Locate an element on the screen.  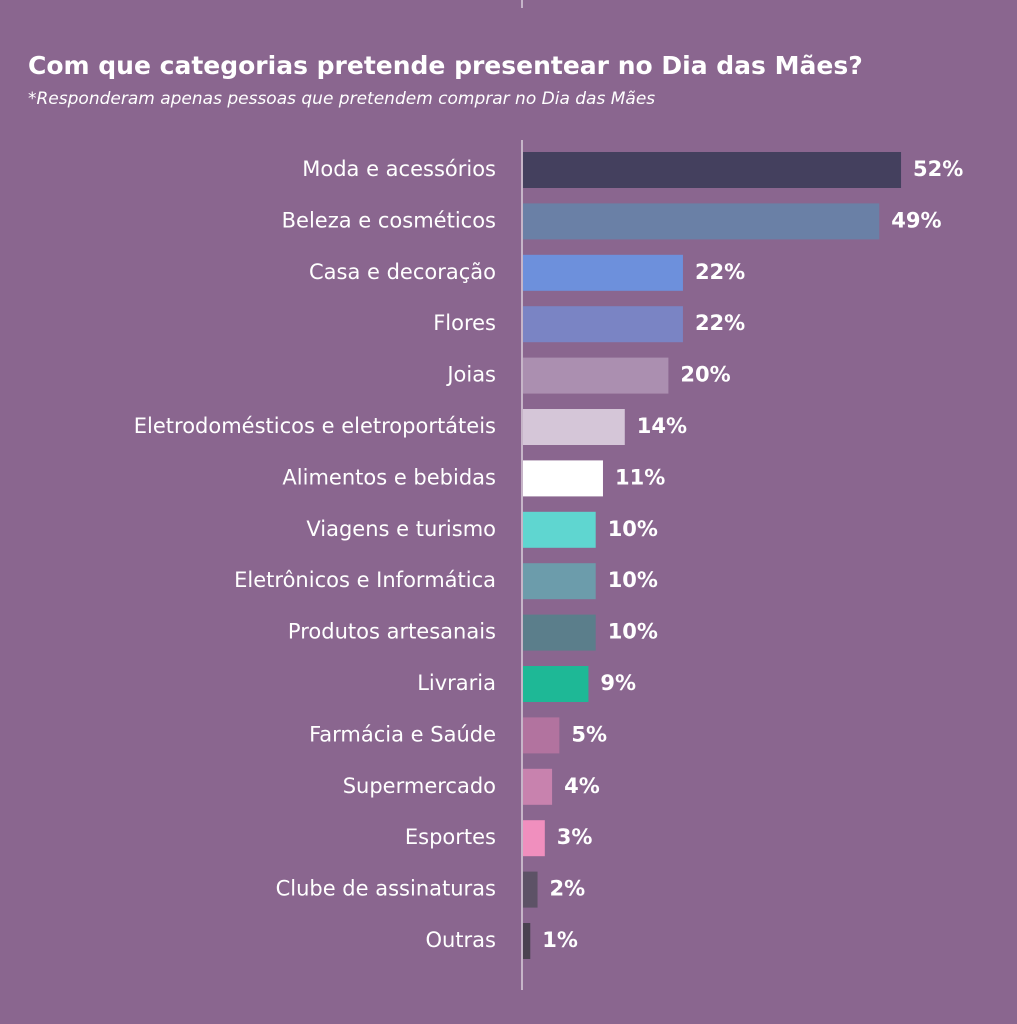
category-label: Eletrodomésticos e eletroportáteis is located at coordinates (315, 426).